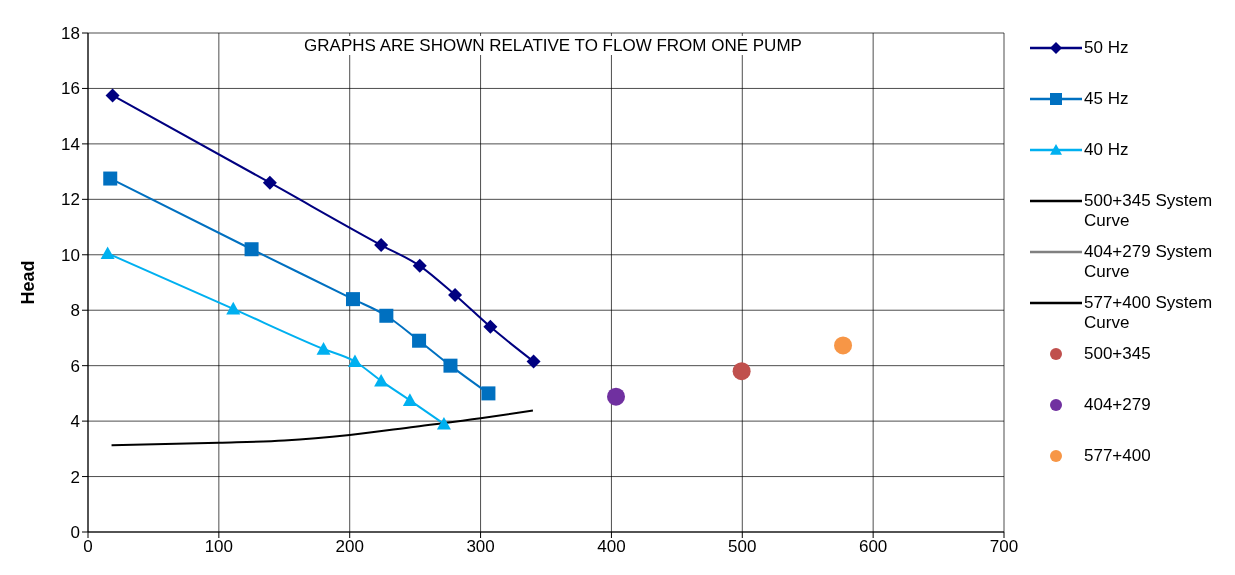 Image resolution: width=1235 pixels, height=575 pixels. What do you see at coordinates (88, 547) in the screenshot?
I see `x-tick-label: 0` at bounding box center [88, 547].